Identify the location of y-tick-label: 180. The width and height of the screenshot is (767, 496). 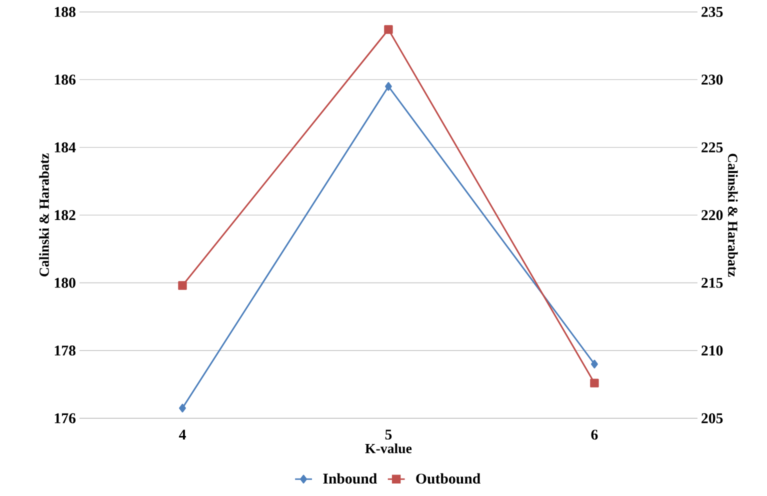
(65, 283).